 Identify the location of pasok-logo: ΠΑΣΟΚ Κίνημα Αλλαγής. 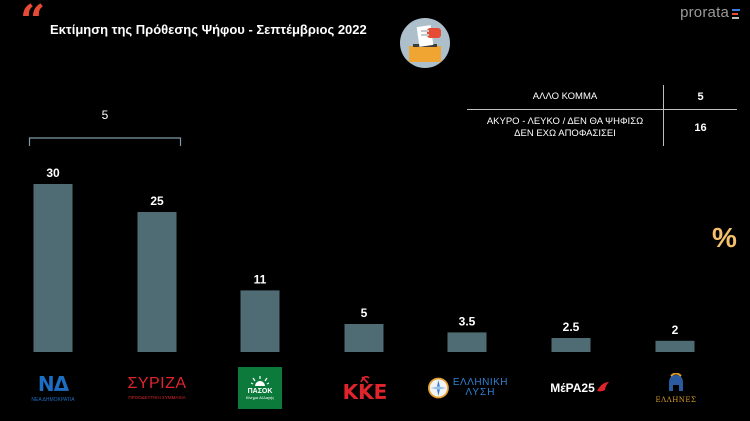
(260, 388).